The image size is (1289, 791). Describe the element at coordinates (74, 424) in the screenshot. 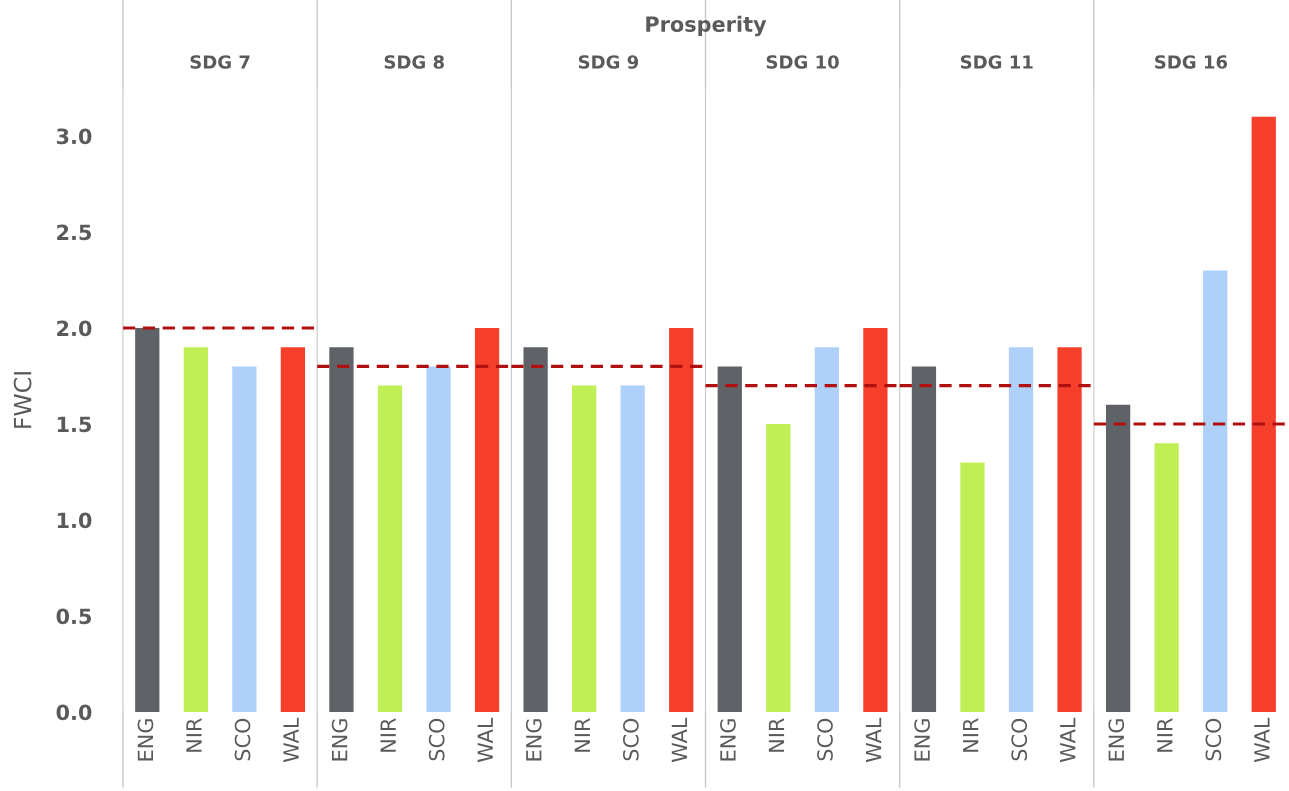

I see `y-tick-label: 1.5` at that location.